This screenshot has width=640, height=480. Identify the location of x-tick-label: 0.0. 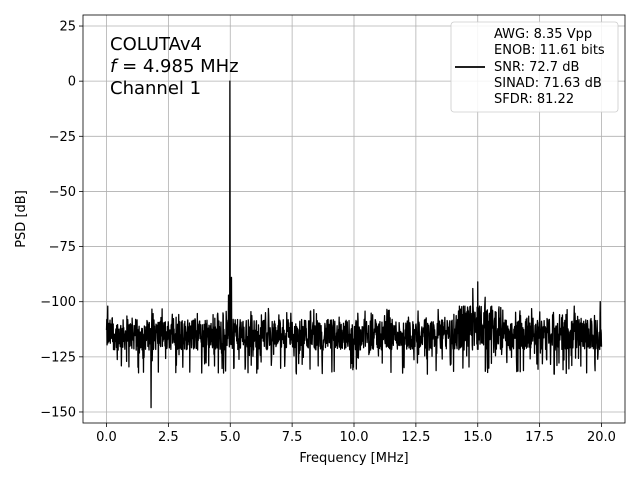
(106, 437).